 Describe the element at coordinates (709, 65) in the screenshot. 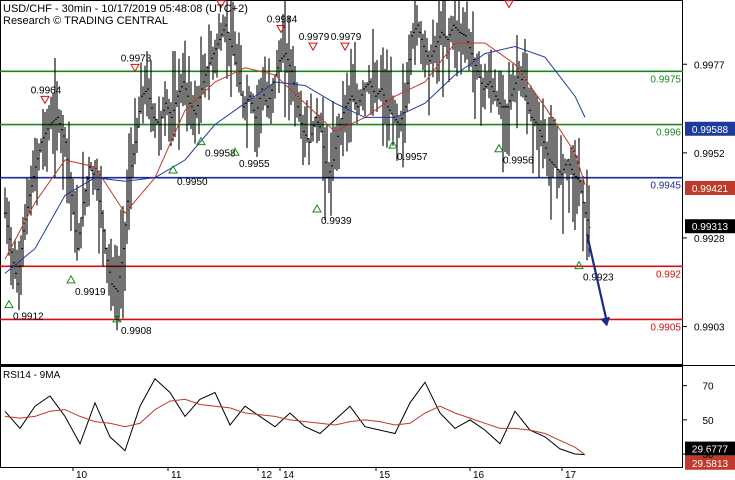

I see `price-axis-tick-label: 0.9977` at that location.